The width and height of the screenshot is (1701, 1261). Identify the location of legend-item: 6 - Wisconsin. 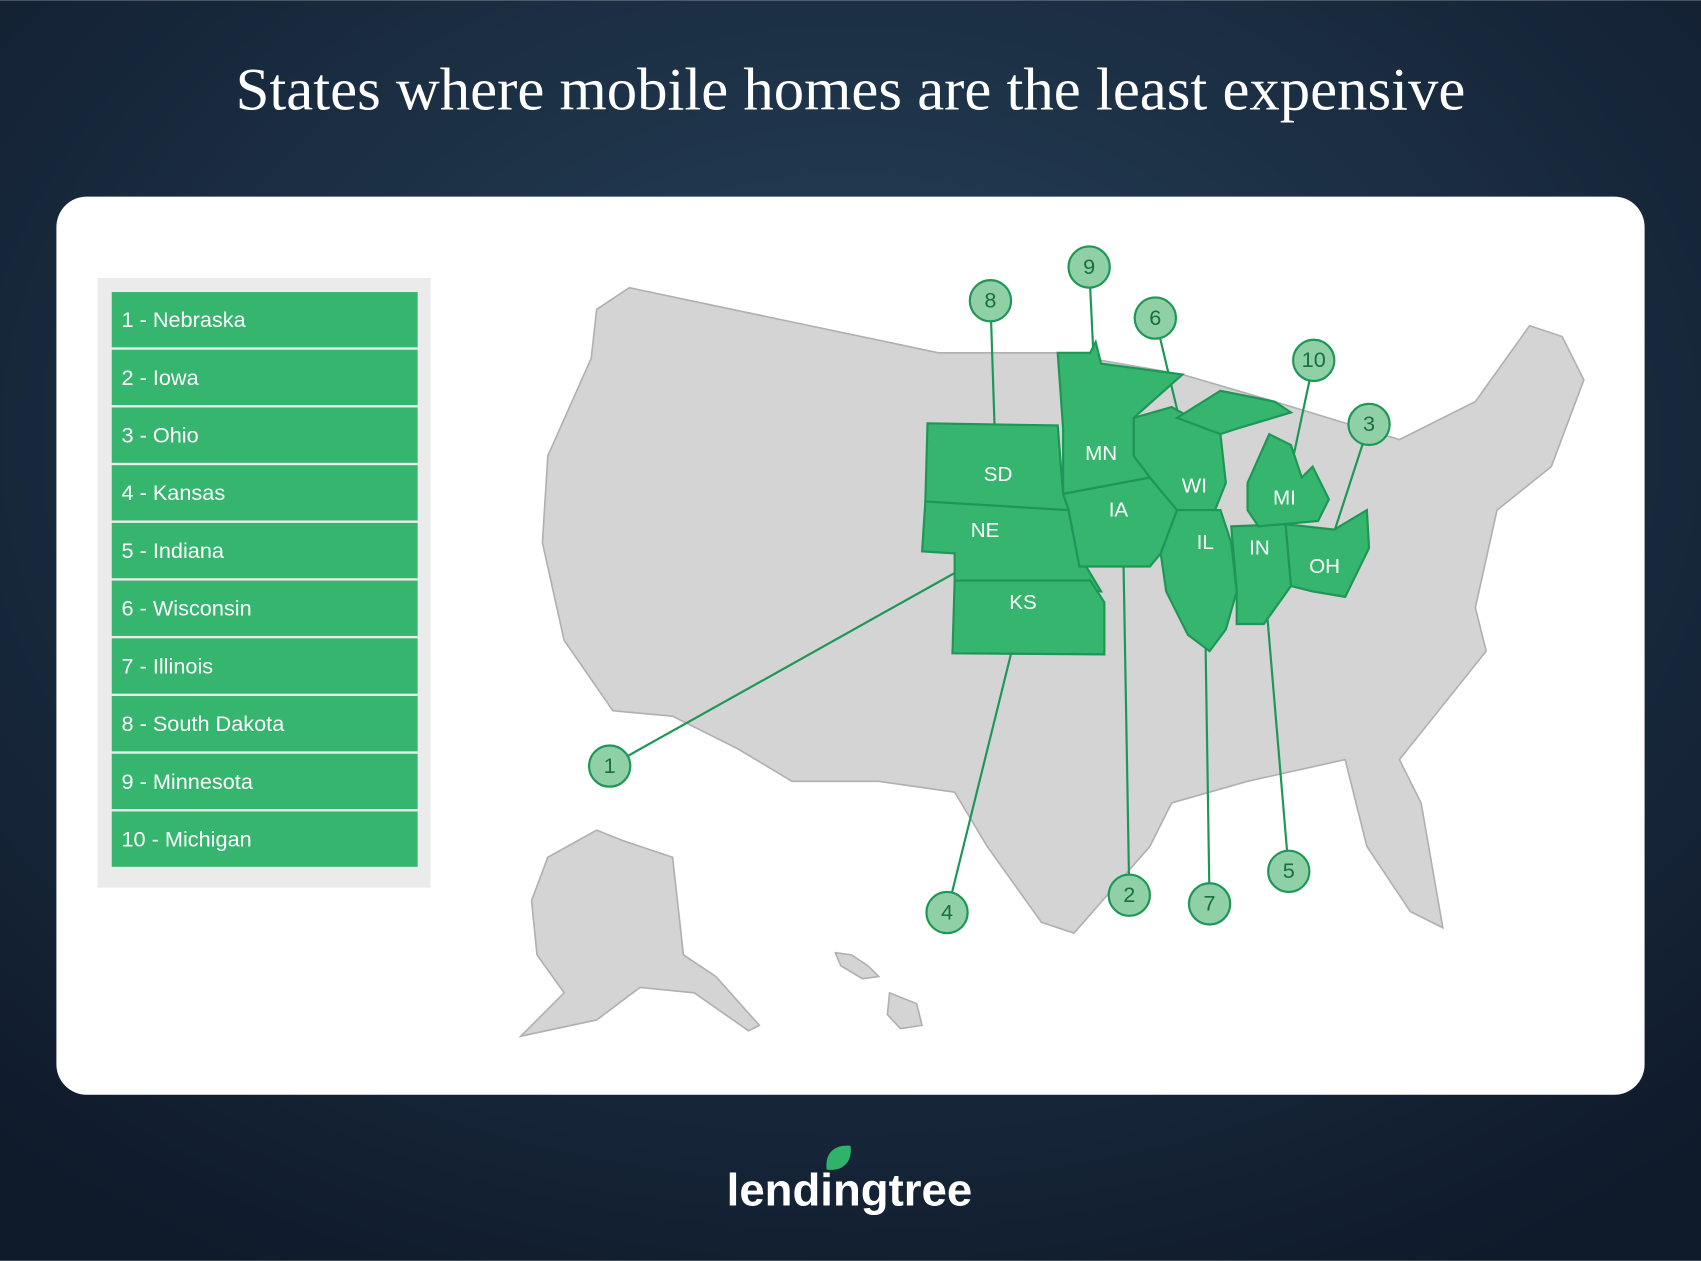
(187, 608).